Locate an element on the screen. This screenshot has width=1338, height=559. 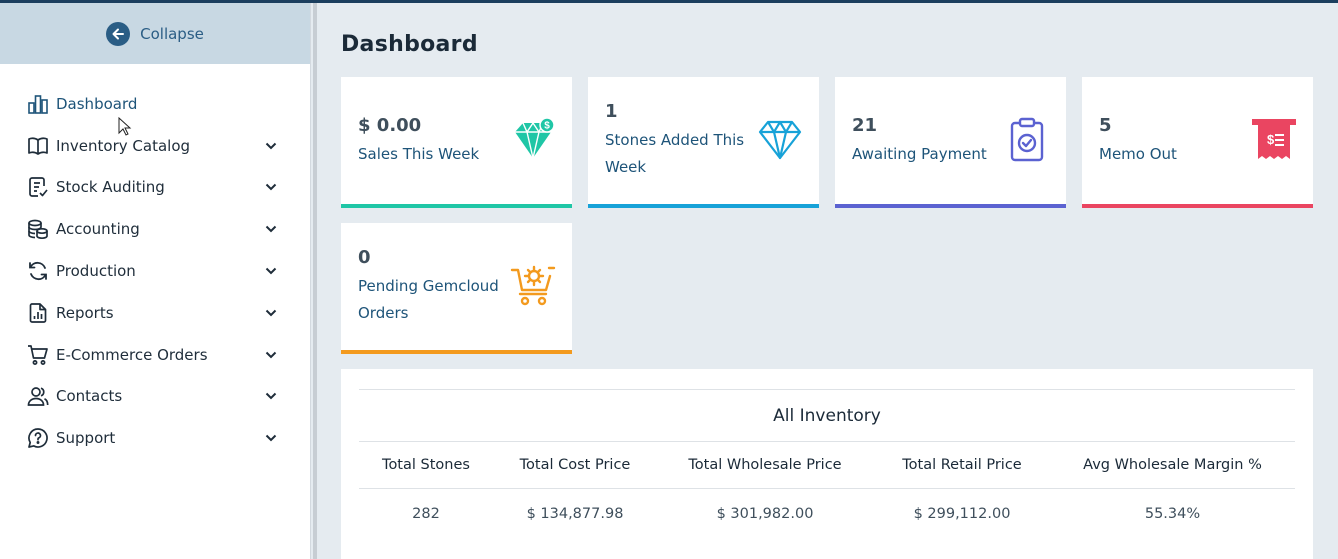
sidebar-item-reports: Reports is located at coordinates (155, 313).